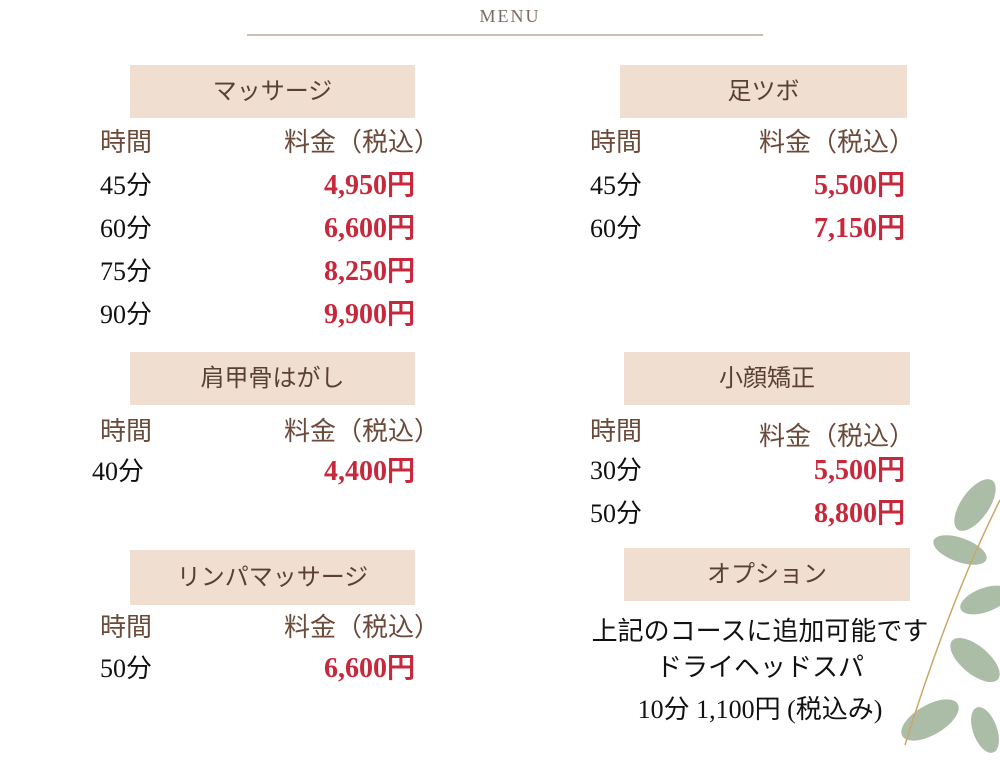  I want to click on section-title: オプション, so click(767, 574).